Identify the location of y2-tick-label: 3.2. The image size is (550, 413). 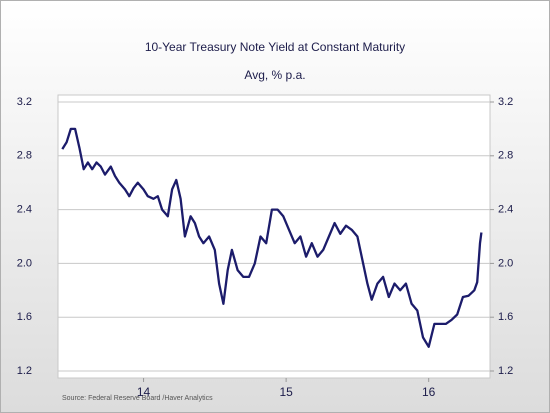
(505, 102).